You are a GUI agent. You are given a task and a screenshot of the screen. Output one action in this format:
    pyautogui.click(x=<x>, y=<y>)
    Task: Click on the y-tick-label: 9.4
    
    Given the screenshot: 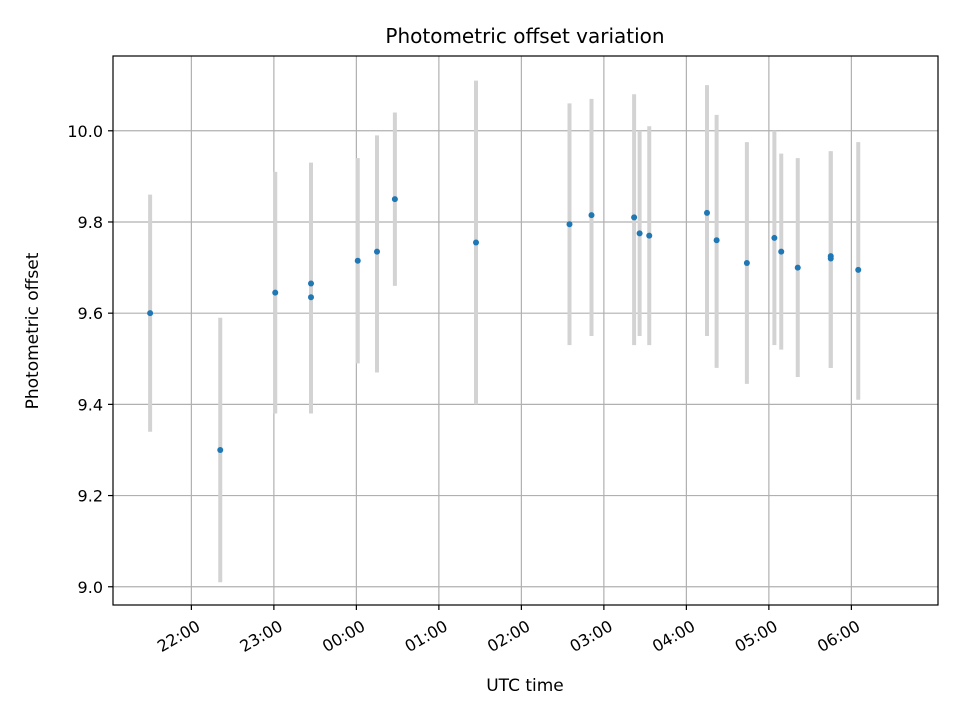 What is the action you would take?
    pyautogui.click(x=90, y=404)
    